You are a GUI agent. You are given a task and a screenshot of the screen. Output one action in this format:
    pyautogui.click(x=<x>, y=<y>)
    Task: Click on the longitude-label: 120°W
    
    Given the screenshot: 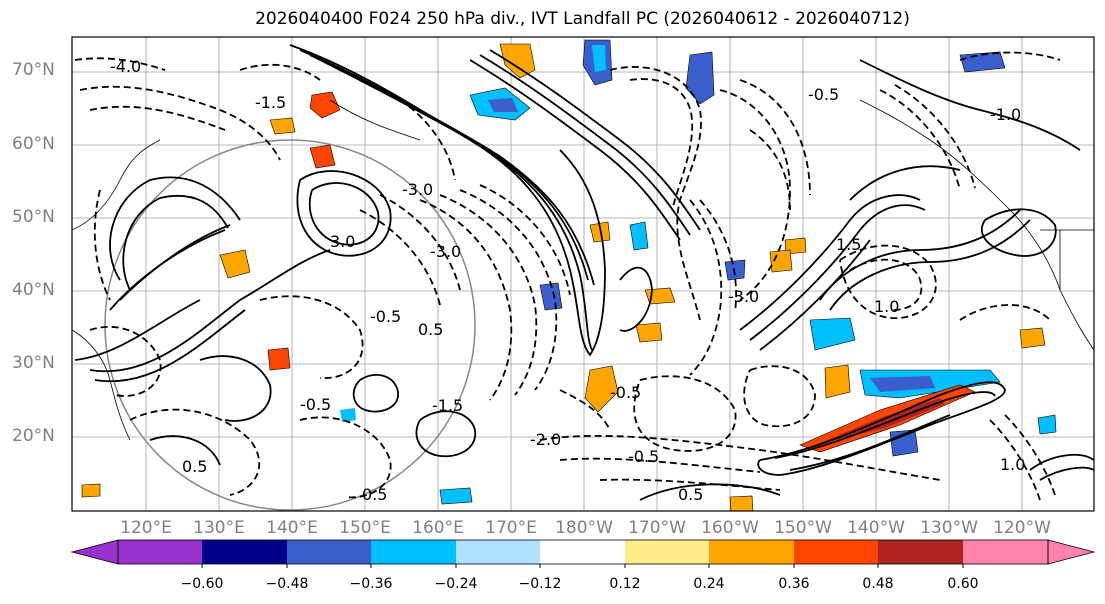 What is the action you would take?
    pyautogui.click(x=1022, y=528)
    